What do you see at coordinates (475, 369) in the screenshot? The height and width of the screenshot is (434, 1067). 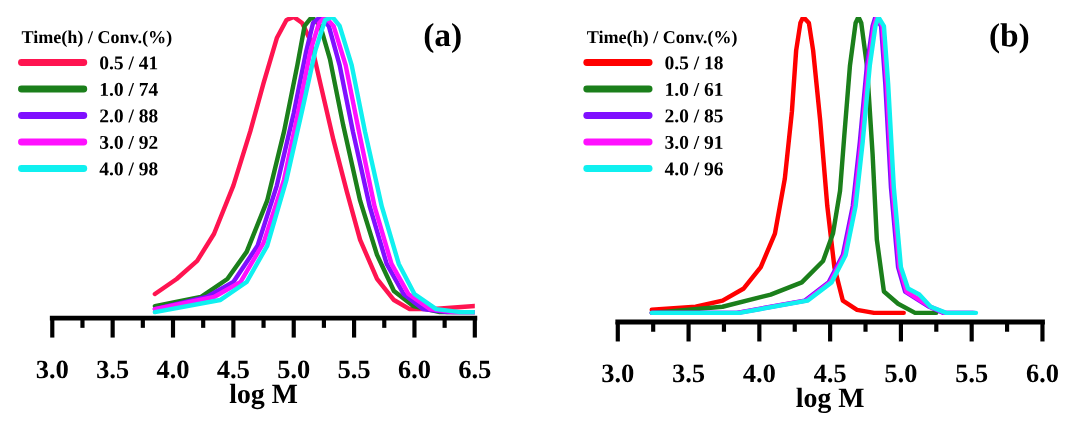 I see `x-tick-label: 6.5` at bounding box center [475, 369].